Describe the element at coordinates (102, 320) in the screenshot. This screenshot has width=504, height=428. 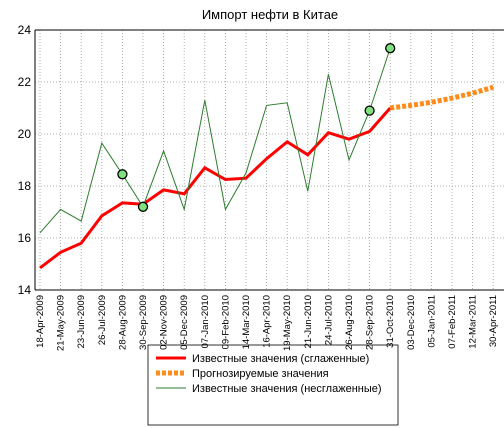
I see `x-tick-label: 26-Jul-2009` at that location.